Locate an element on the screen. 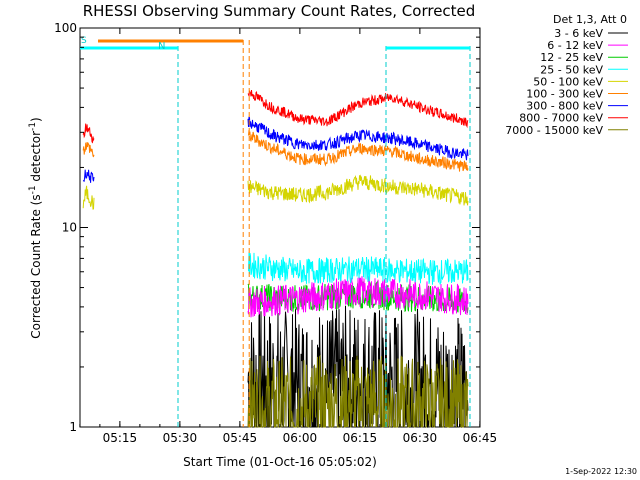  y-axis-label: Corrected Count Rate (s-1 detector-1) is located at coordinates (35, 227).